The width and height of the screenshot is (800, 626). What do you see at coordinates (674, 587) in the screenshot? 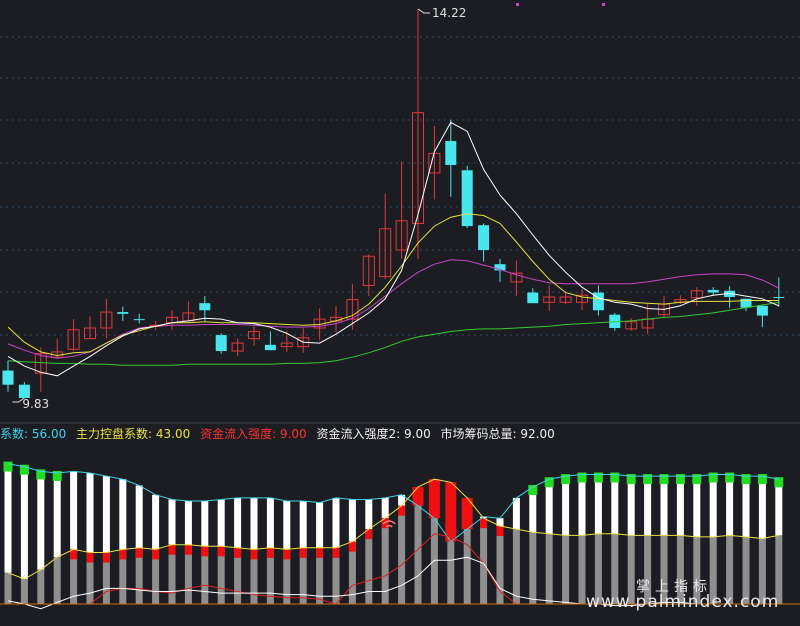
I see `watermark-chinese: 掌上指标` at bounding box center [674, 587].